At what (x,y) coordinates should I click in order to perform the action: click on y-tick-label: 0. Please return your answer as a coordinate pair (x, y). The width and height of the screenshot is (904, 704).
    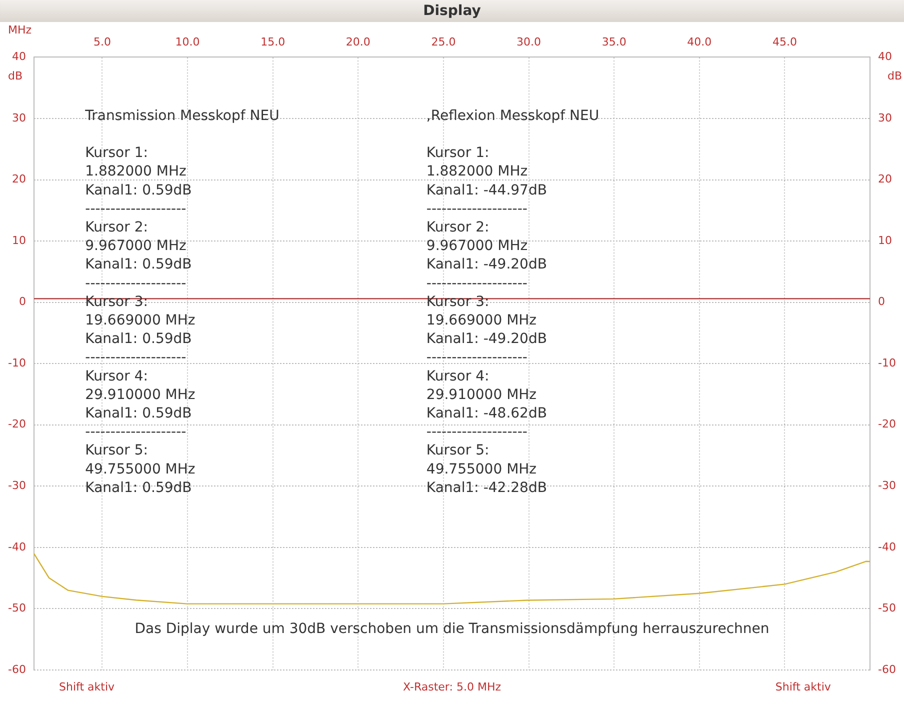
    Looking at the image, I should click on (22, 301).